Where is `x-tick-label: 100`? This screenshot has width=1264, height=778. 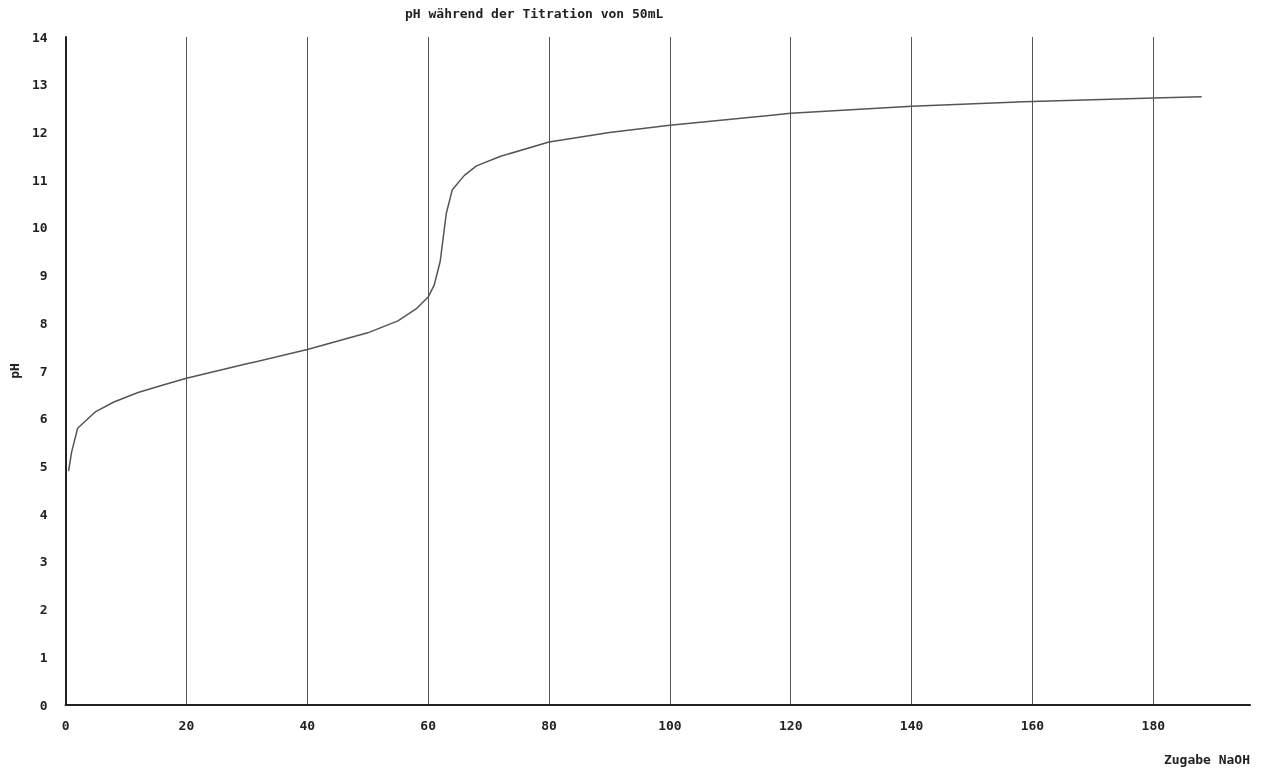
x-tick-label: 100 is located at coordinates (670, 725).